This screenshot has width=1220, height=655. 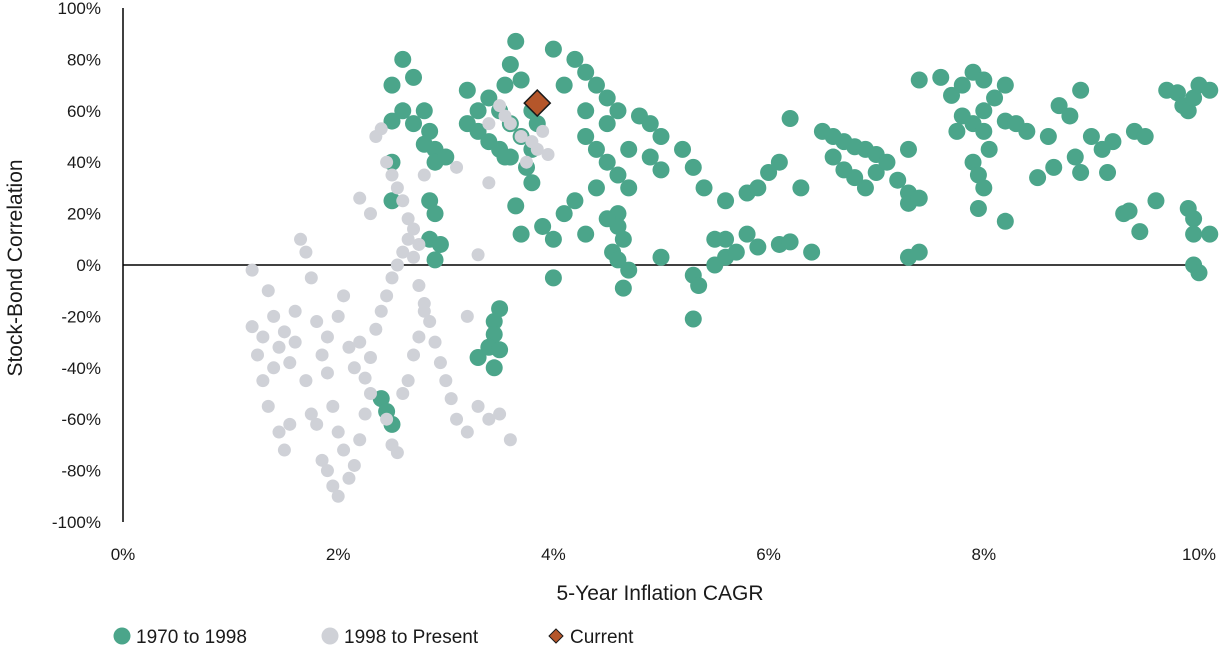 I want to click on y-tick-label: 60%, so click(x=84, y=111).